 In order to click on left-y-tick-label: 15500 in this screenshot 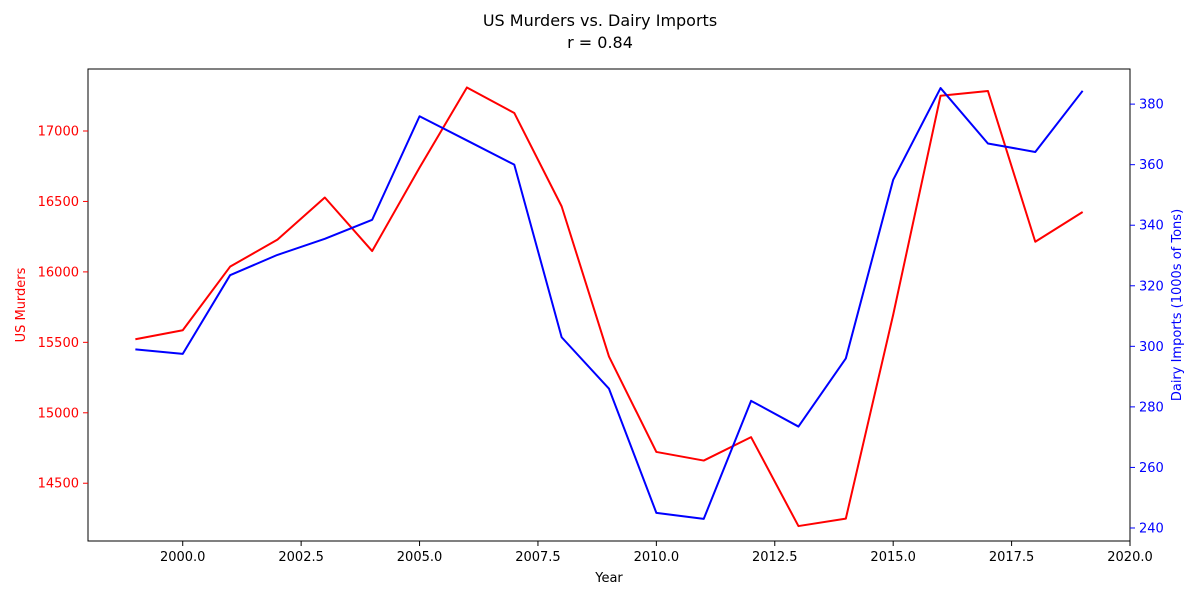, I will do `click(58, 343)`.